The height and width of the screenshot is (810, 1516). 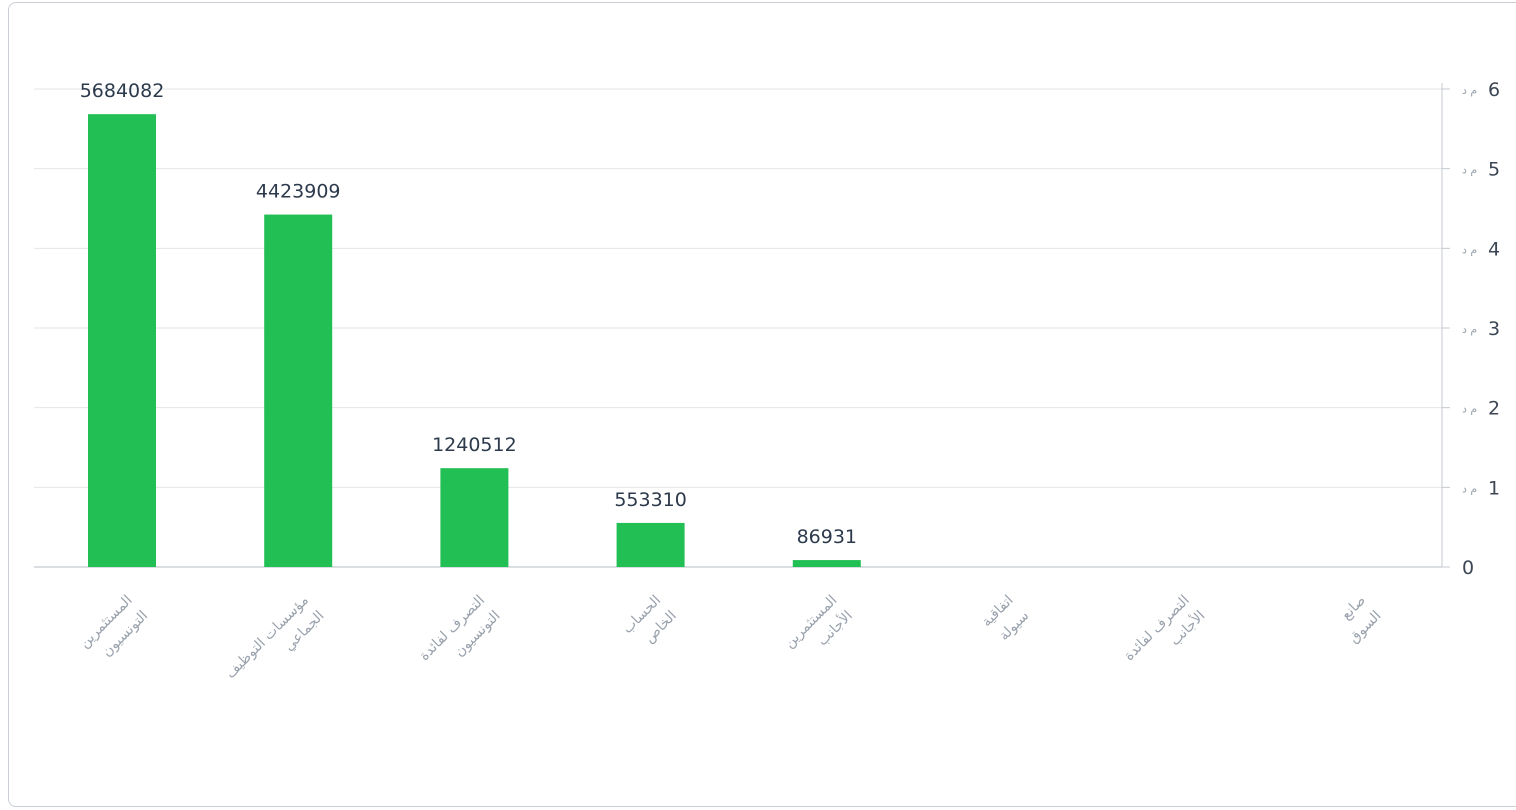 What do you see at coordinates (1494, 90) in the screenshot?
I see `y-tick-label: 6` at bounding box center [1494, 90].